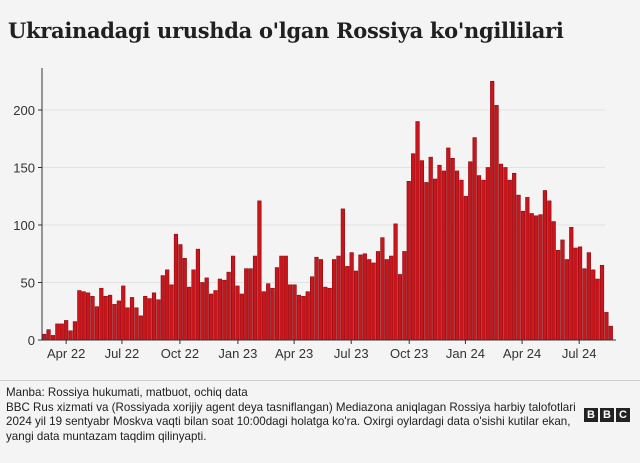 This screenshot has height=463, width=640. What do you see at coordinates (66, 353) in the screenshot?
I see `x-tick-label: Apr 22` at bounding box center [66, 353].